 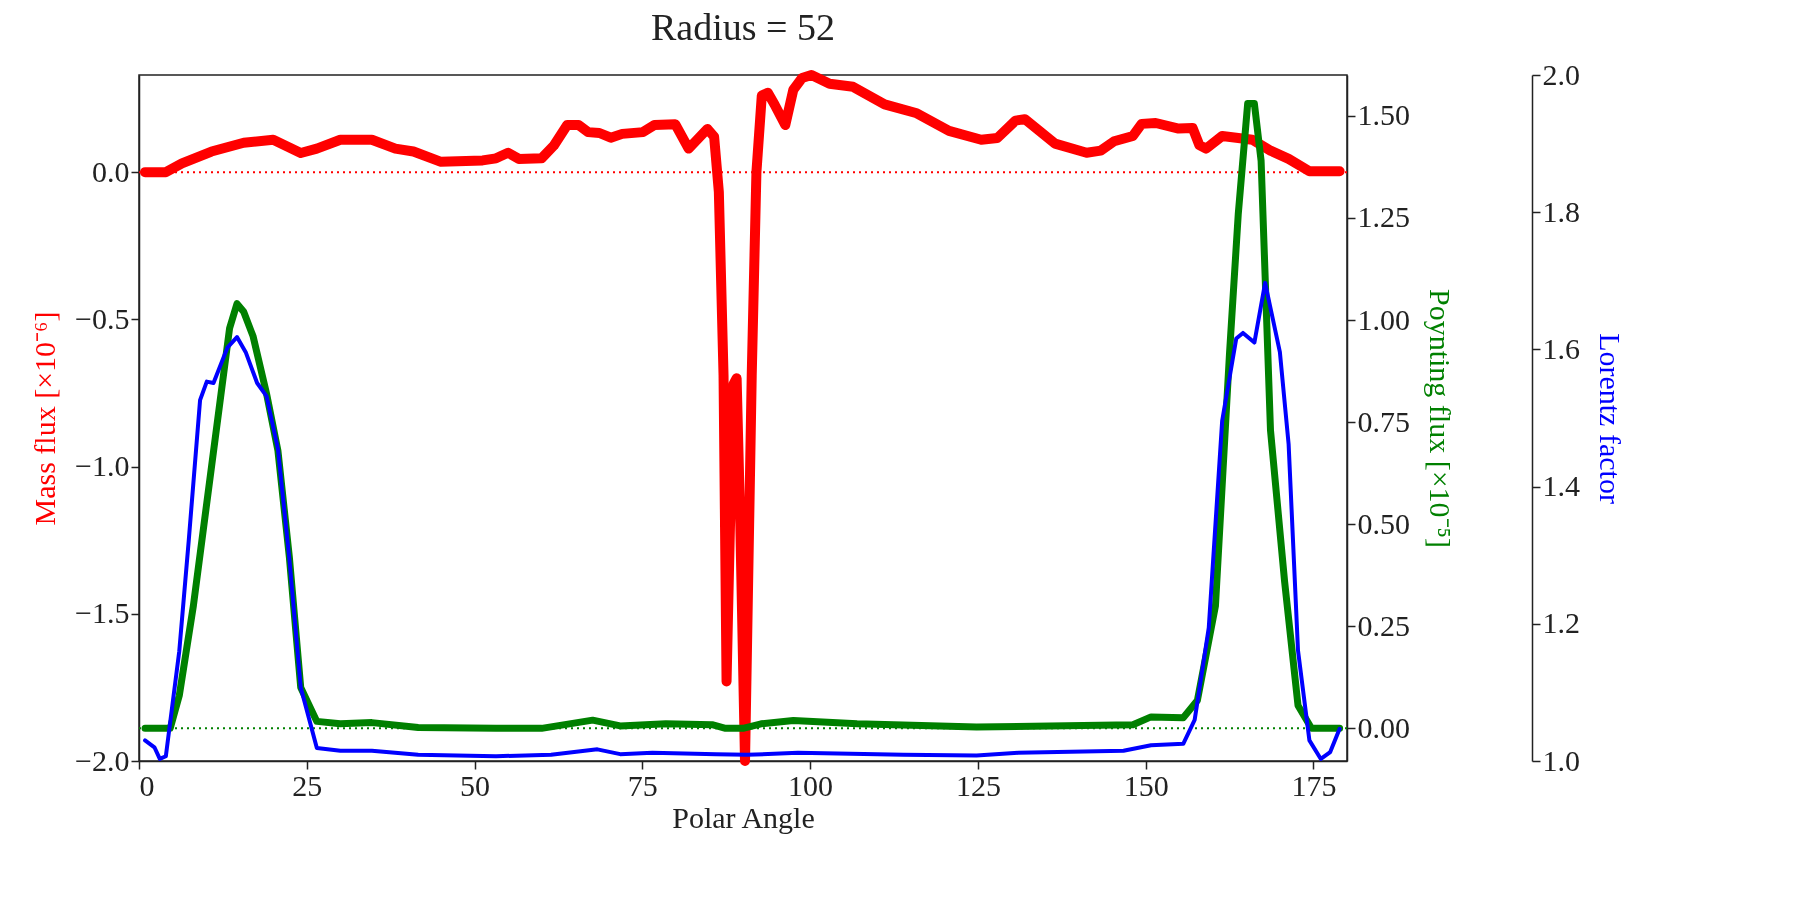 I want to click on y3-tick-label: 1.2, so click(x=1561, y=623).